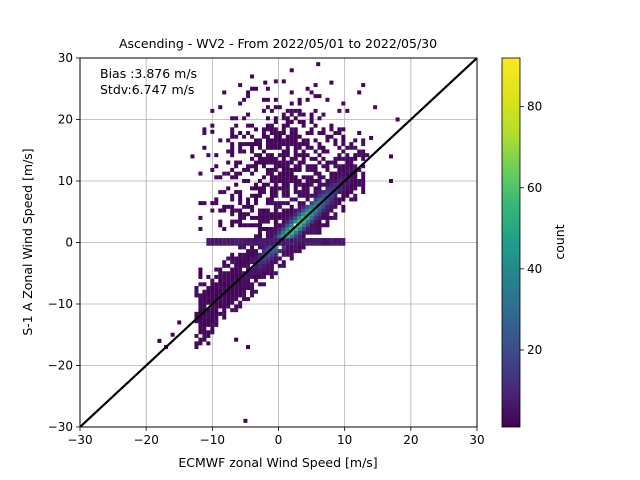 Image resolution: width=640 pixels, height=480 pixels. What do you see at coordinates (65, 58) in the screenshot?
I see `y-tick-label: 30` at bounding box center [65, 58].